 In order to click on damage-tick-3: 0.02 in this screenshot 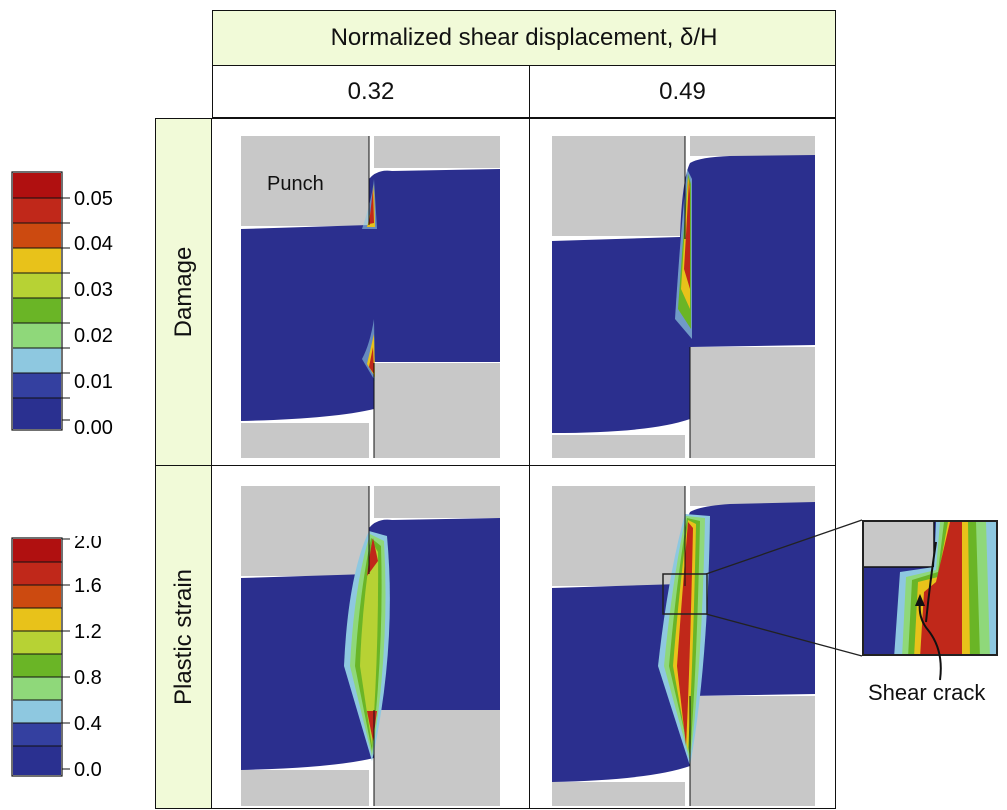, I will do `click(93, 336)`.